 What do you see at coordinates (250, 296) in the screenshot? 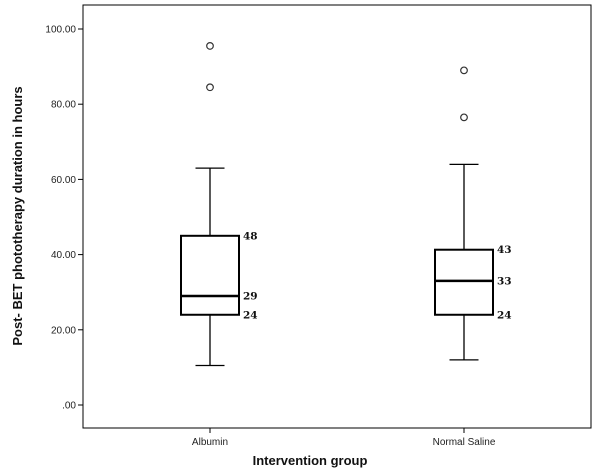
I see `data-label-median: 29` at bounding box center [250, 296].